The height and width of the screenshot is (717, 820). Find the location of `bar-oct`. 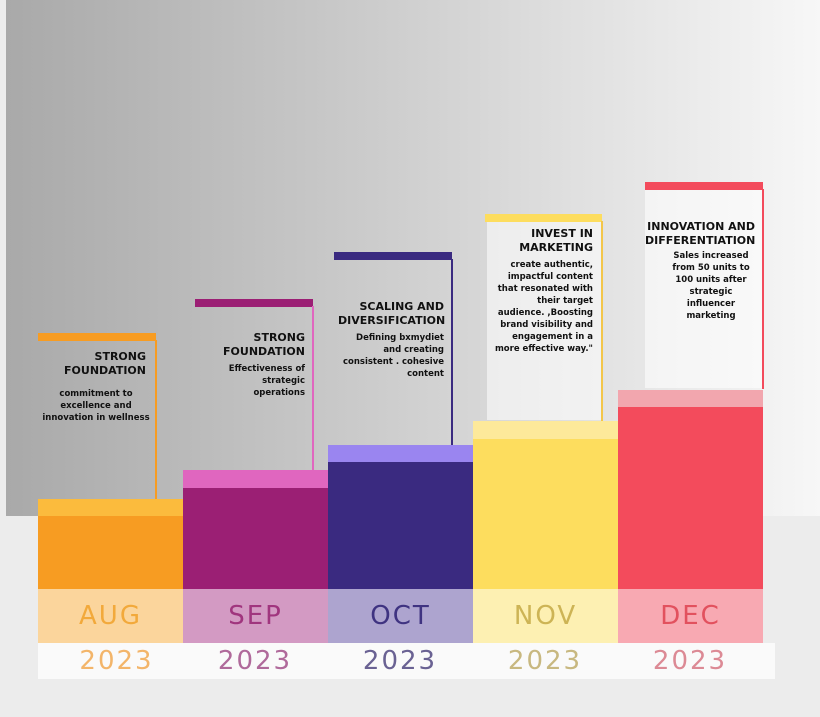

bar-oct is located at coordinates (400, 517).